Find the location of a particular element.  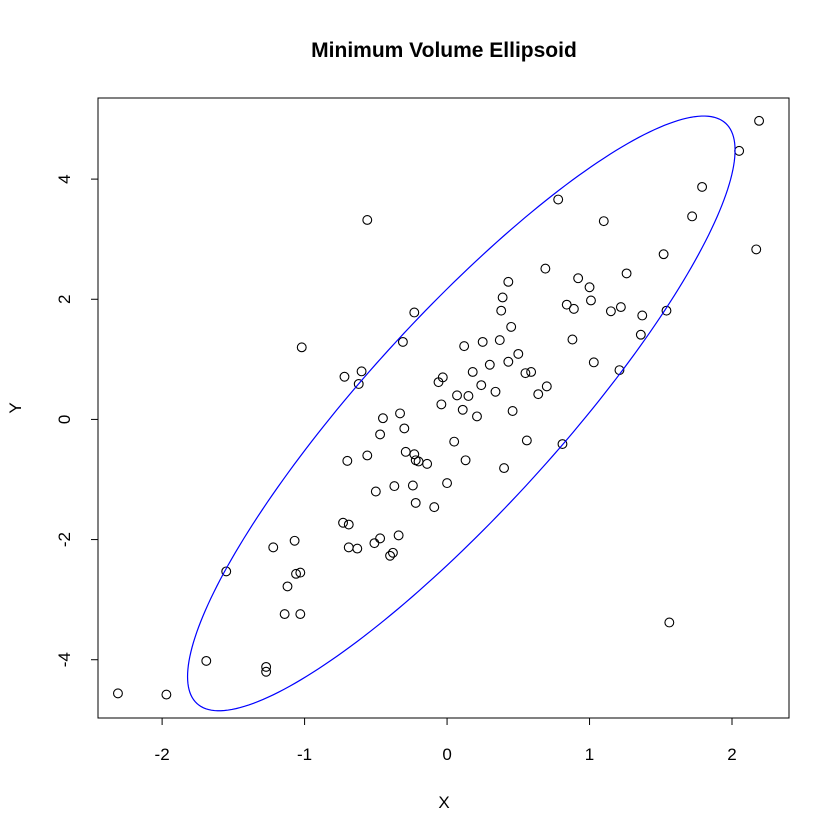

x-tick-label: 0 is located at coordinates (446, 754).